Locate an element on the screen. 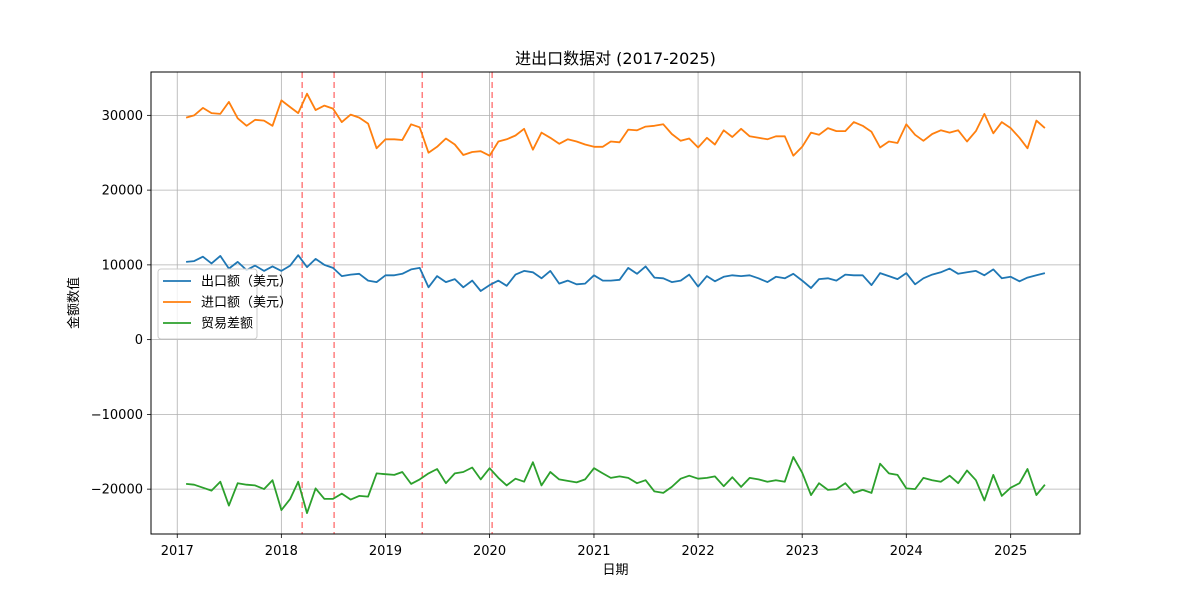  x-tick-label: 2022 is located at coordinates (698, 551).